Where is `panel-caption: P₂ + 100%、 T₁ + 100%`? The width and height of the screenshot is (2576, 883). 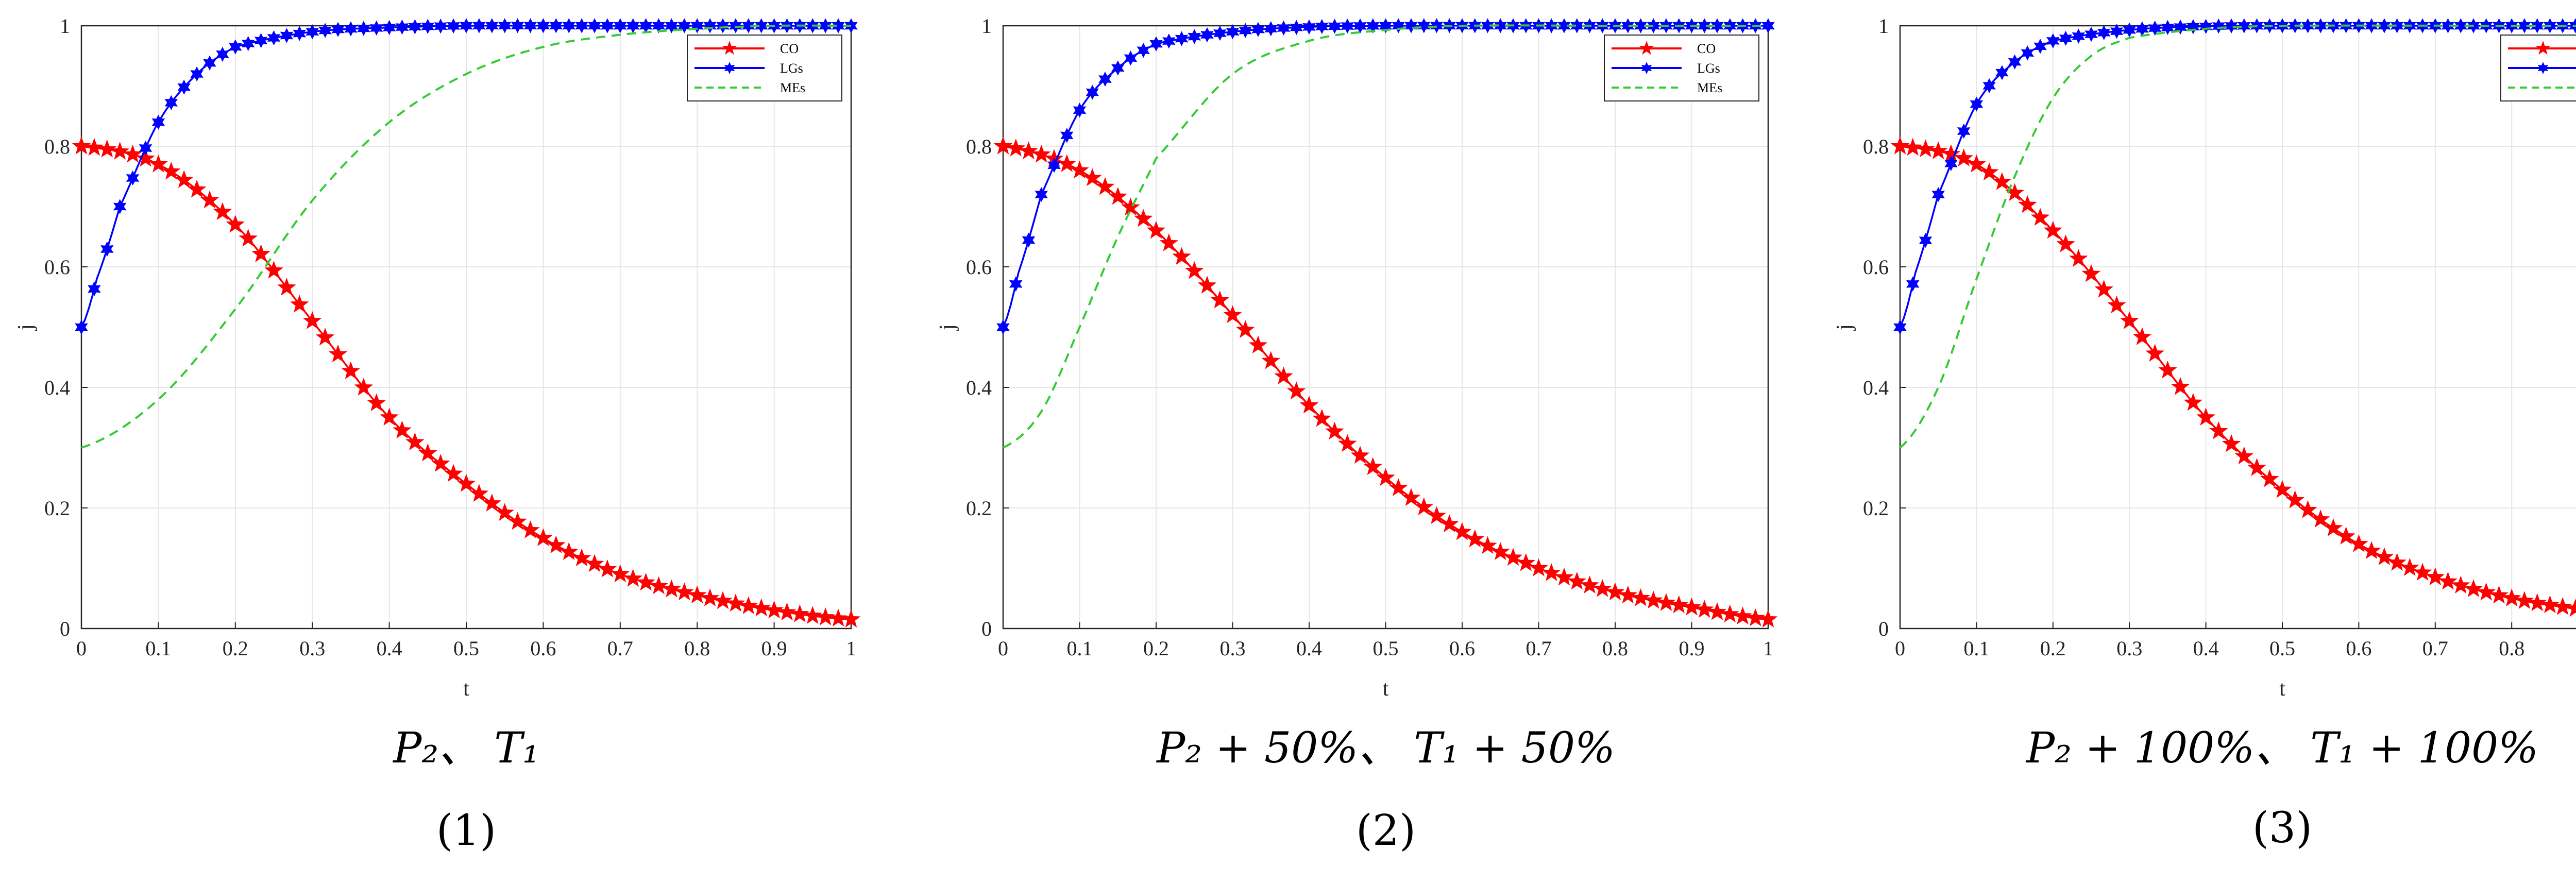
panel-caption: P₂ + 100%、 T₁ + 100% is located at coordinates (2281, 748).